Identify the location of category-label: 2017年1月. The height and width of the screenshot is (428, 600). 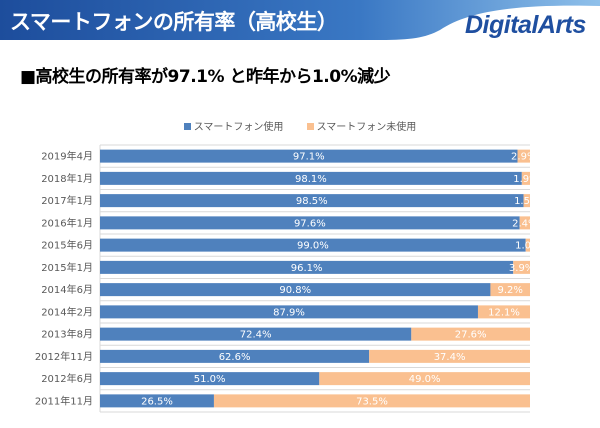
(67, 200).